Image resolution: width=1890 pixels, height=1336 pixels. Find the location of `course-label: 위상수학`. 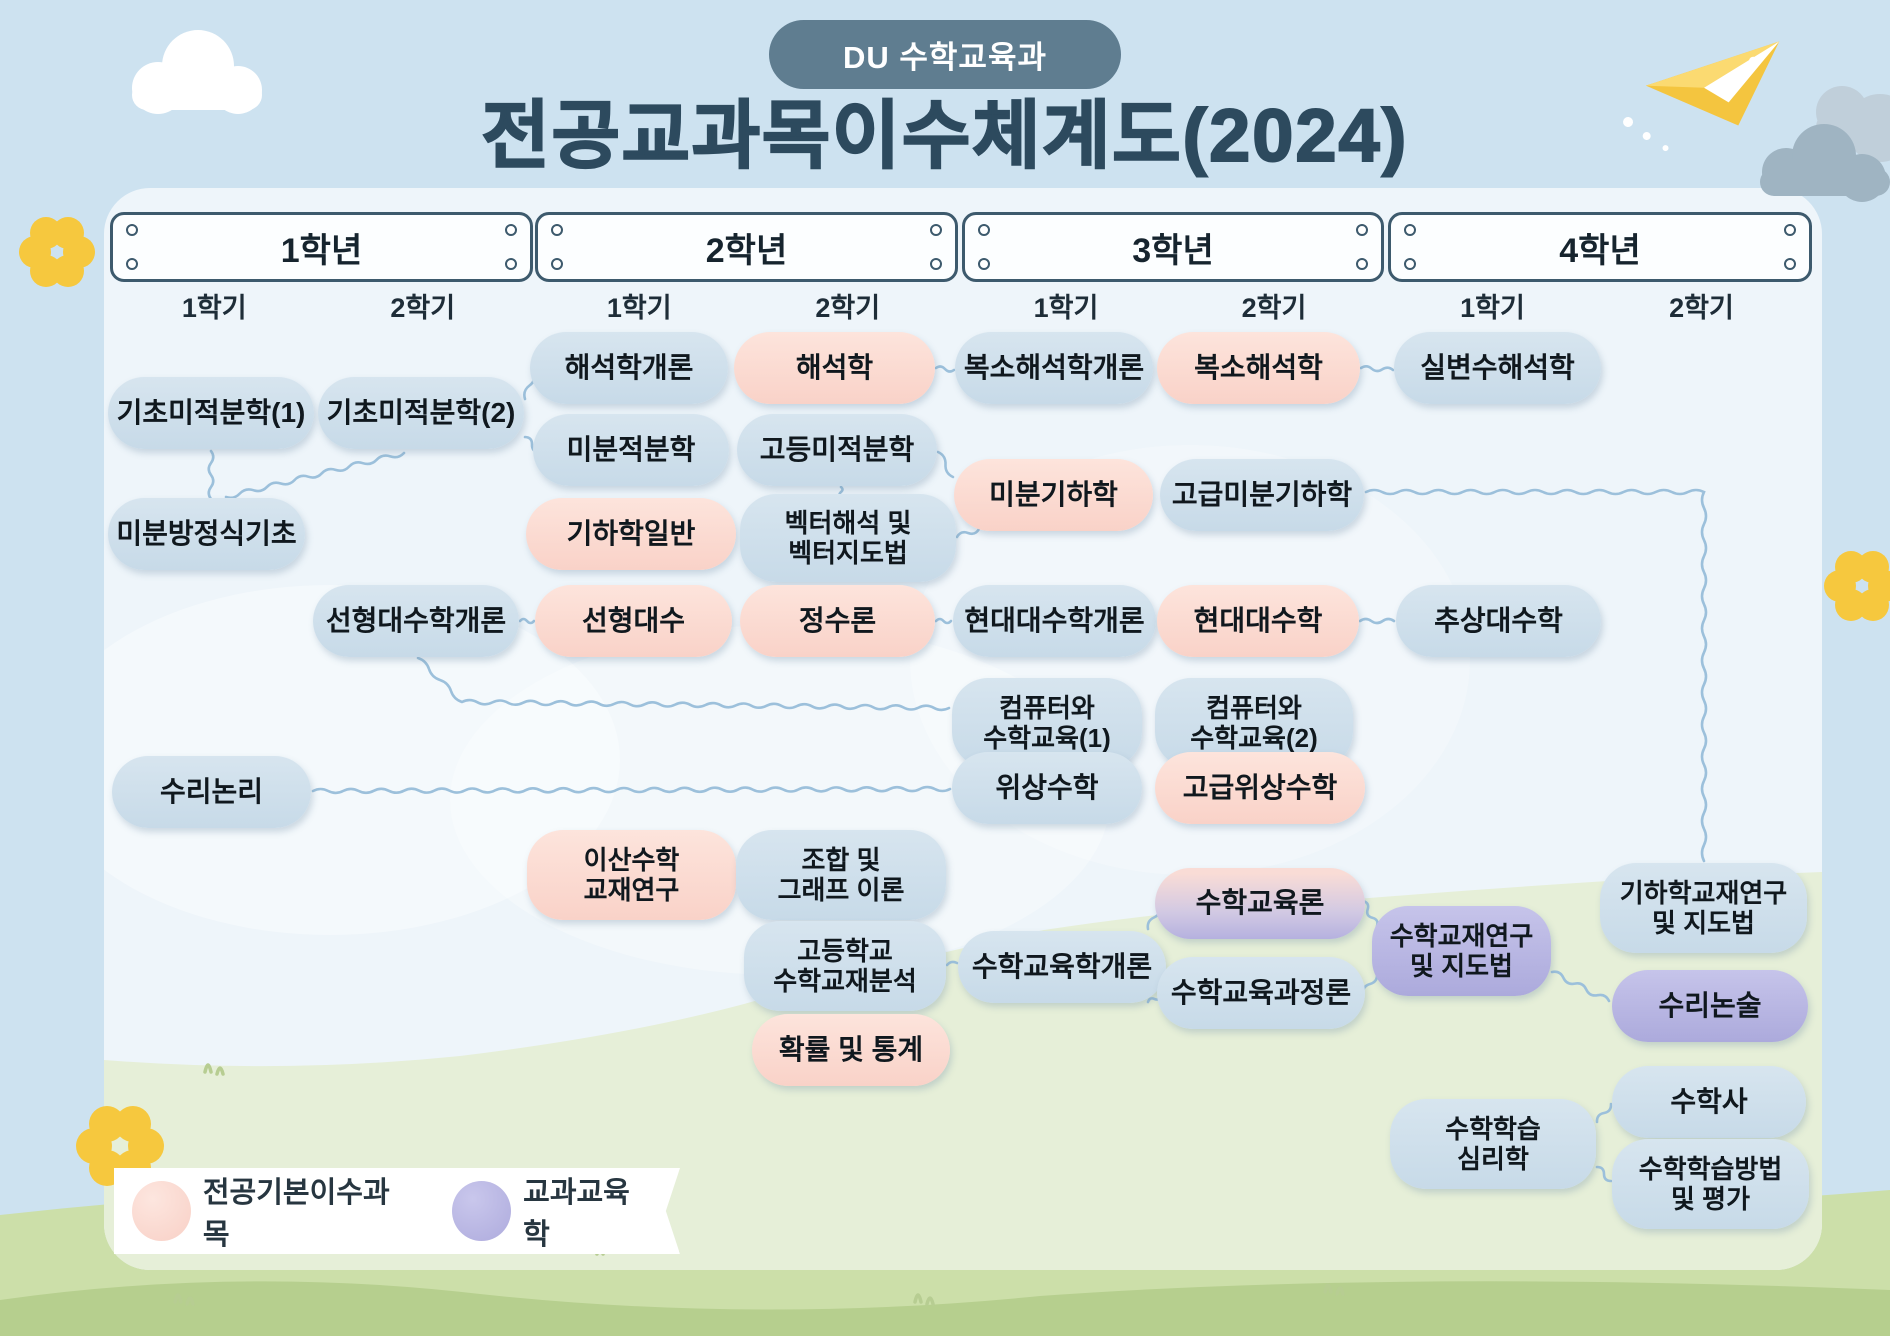

course-label: 위상수학 is located at coordinates (1047, 787).